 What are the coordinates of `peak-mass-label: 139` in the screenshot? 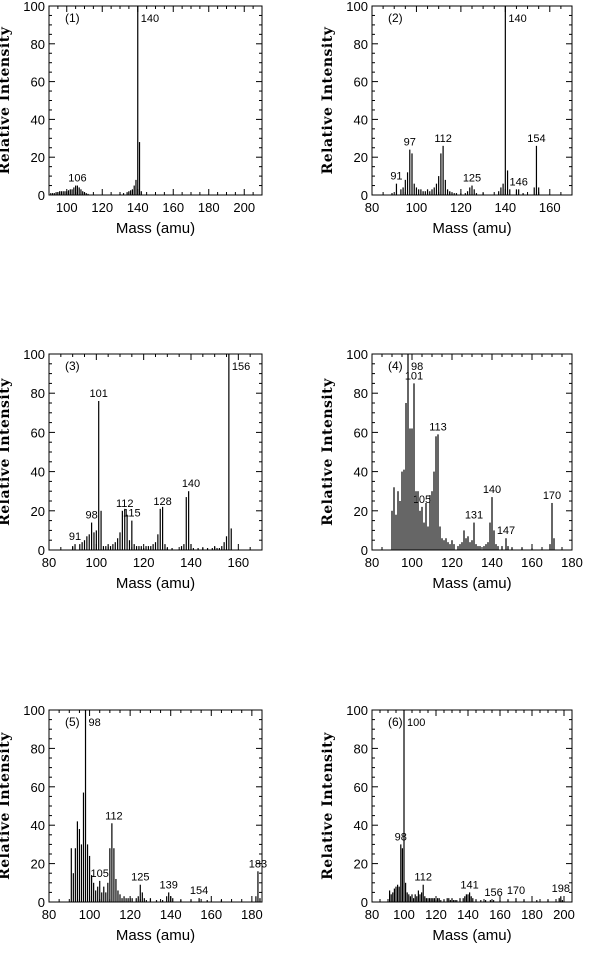 It's located at (169, 885).